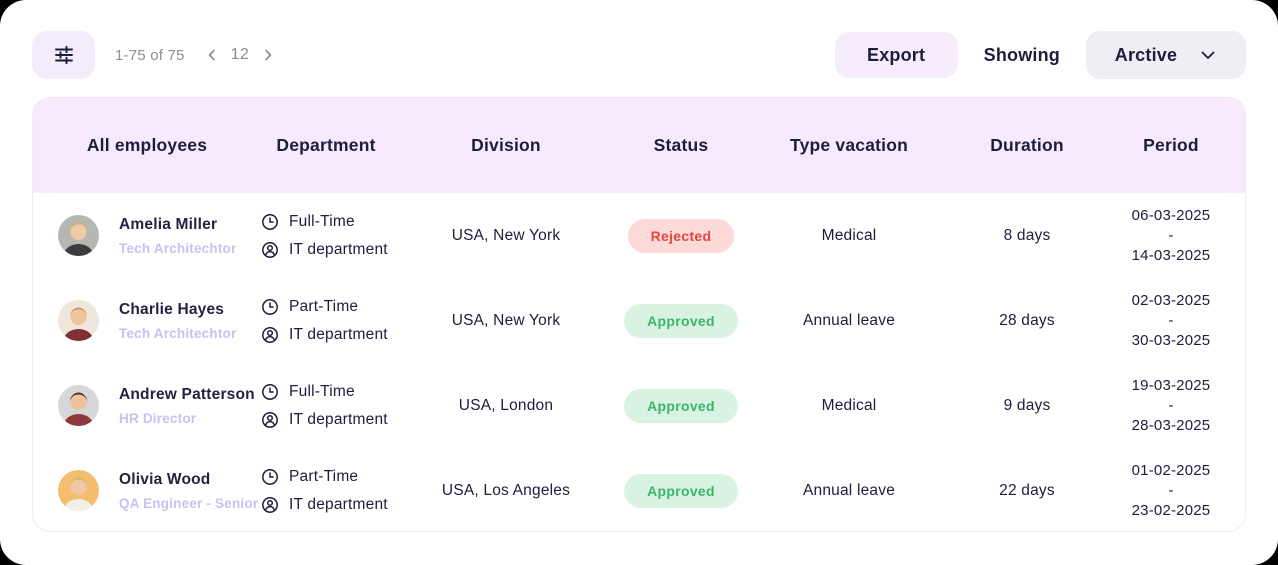 This screenshot has width=1278, height=565. Describe the element at coordinates (506, 405) in the screenshot. I see `division-cell: USA, London` at that location.